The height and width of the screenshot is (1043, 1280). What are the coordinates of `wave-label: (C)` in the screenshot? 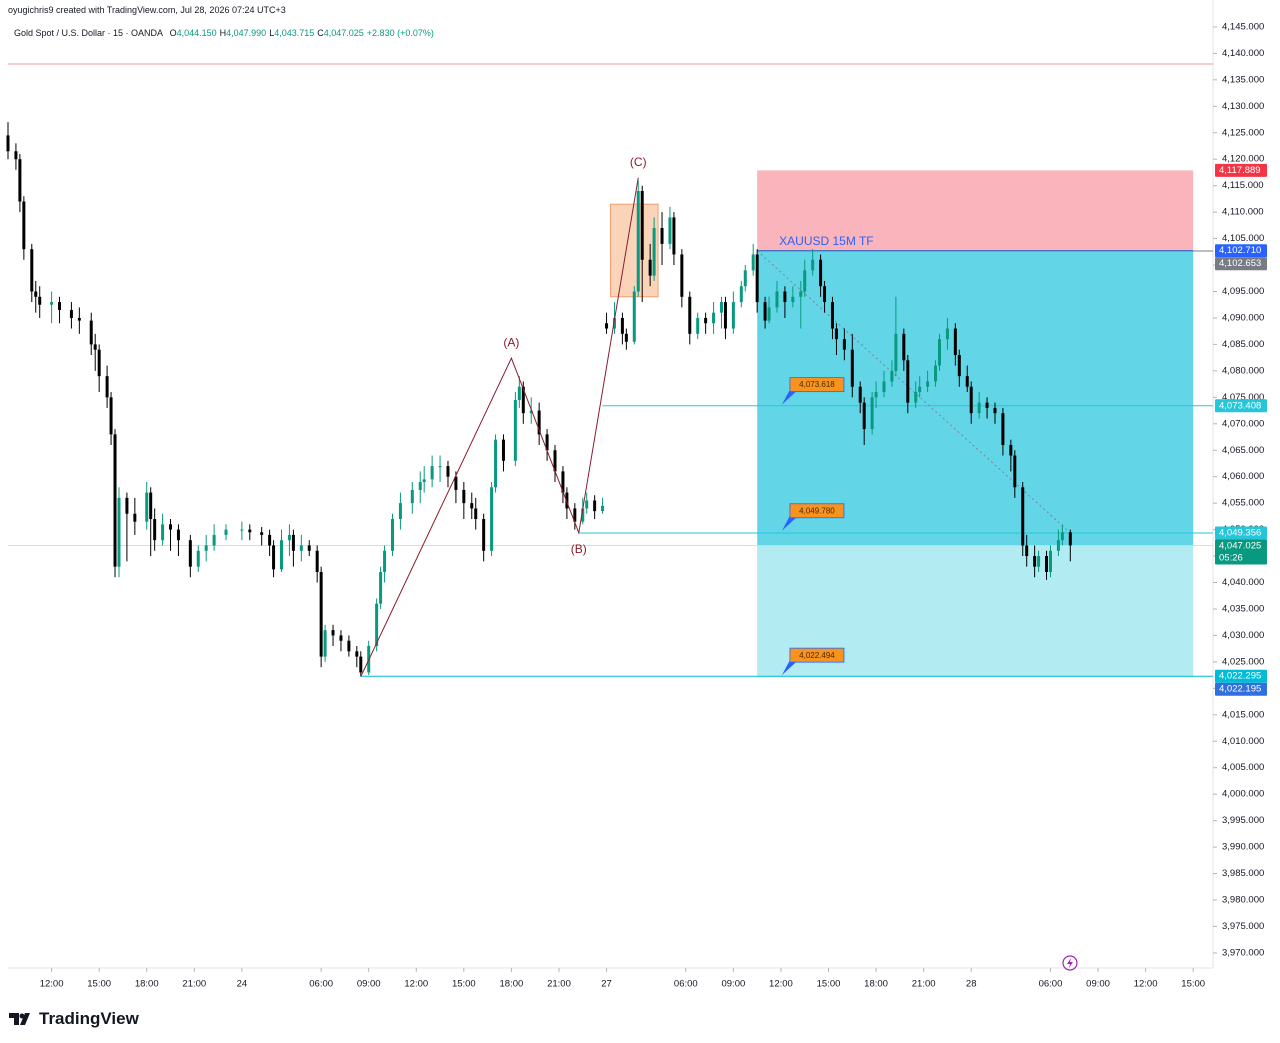 It's located at (638, 162).